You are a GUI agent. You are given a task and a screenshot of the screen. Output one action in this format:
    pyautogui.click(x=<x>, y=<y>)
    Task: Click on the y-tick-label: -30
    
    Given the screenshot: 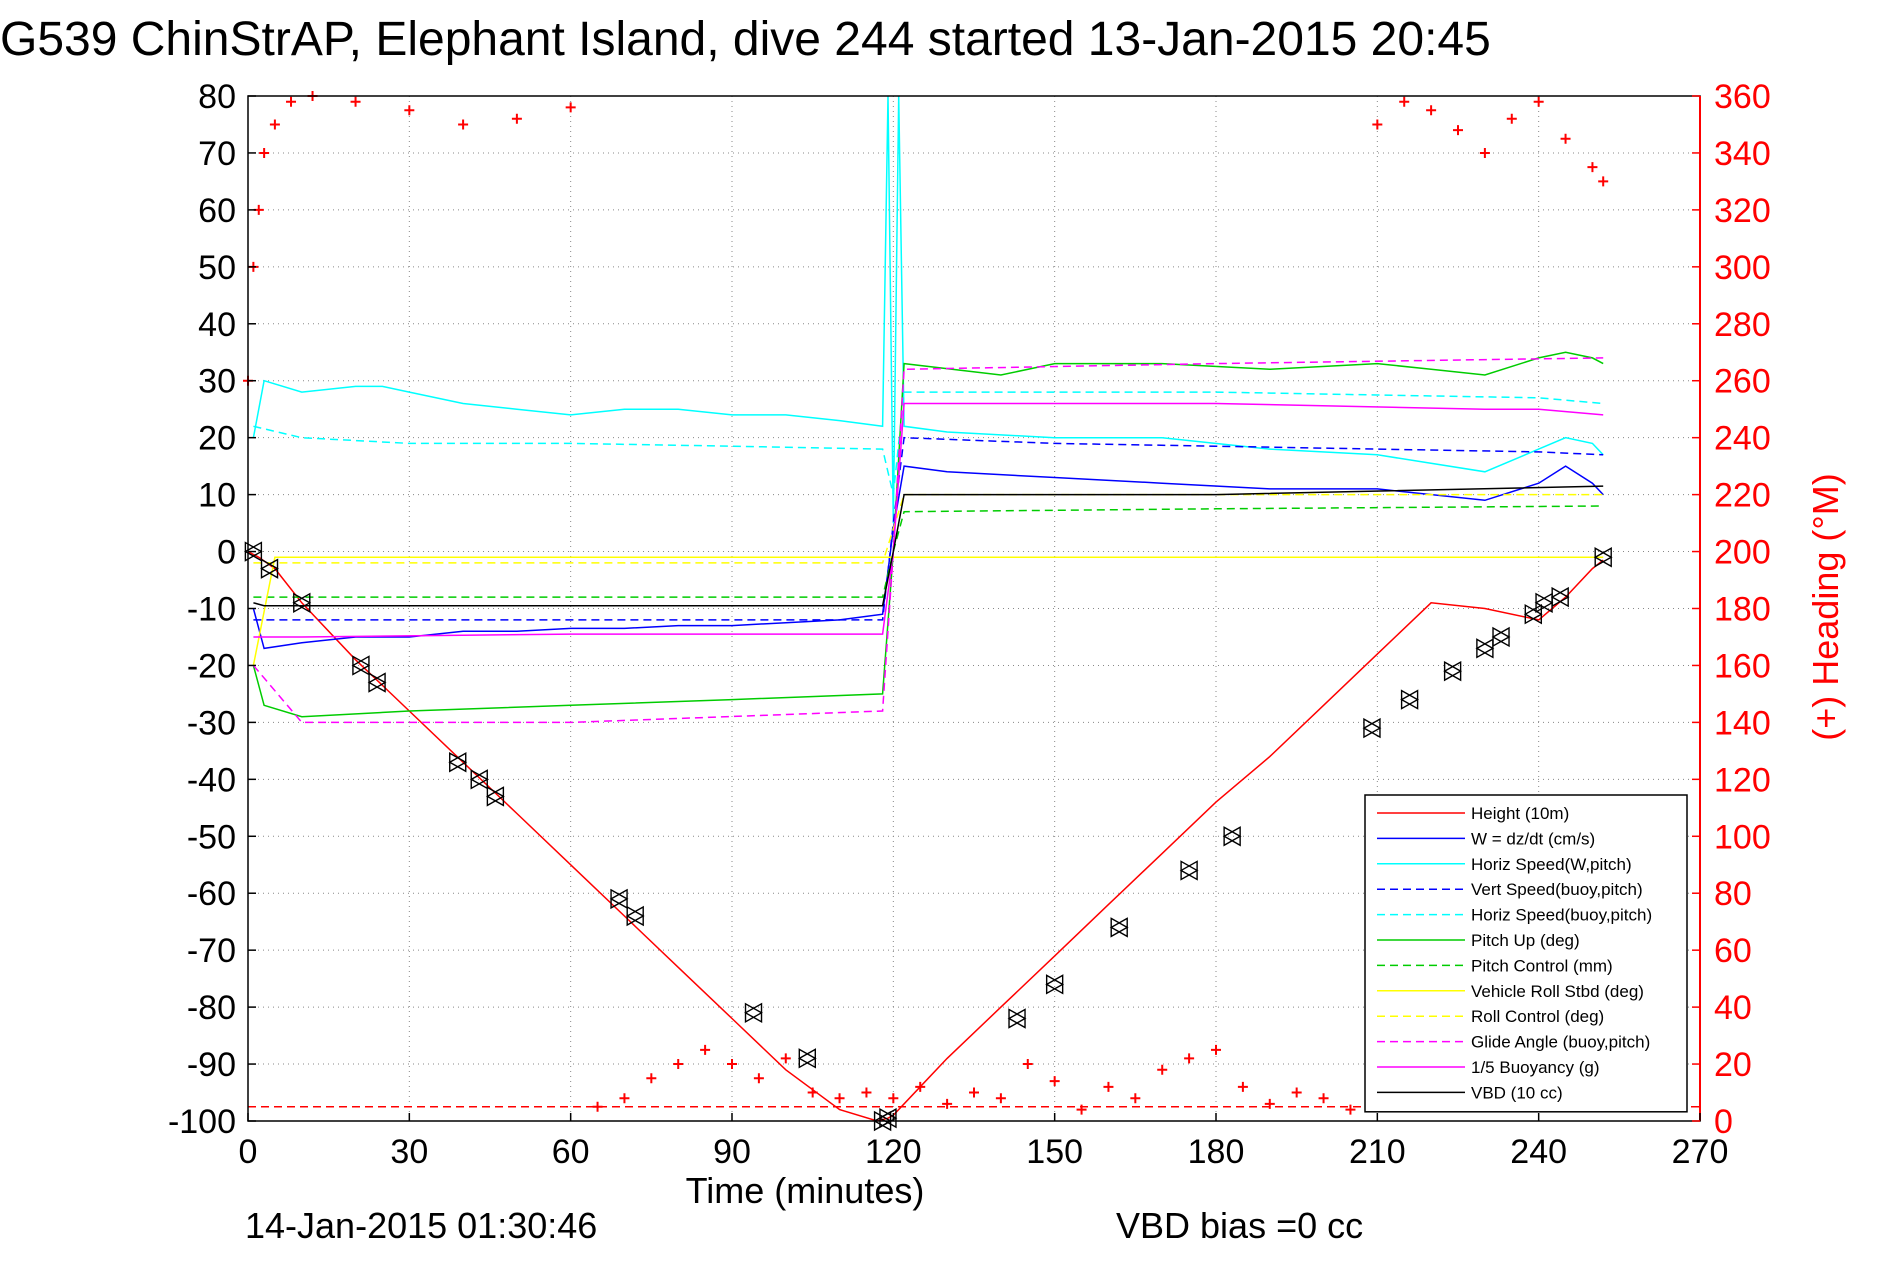 What is the action you would take?
    pyautogui.click(x=211, y=723)
    